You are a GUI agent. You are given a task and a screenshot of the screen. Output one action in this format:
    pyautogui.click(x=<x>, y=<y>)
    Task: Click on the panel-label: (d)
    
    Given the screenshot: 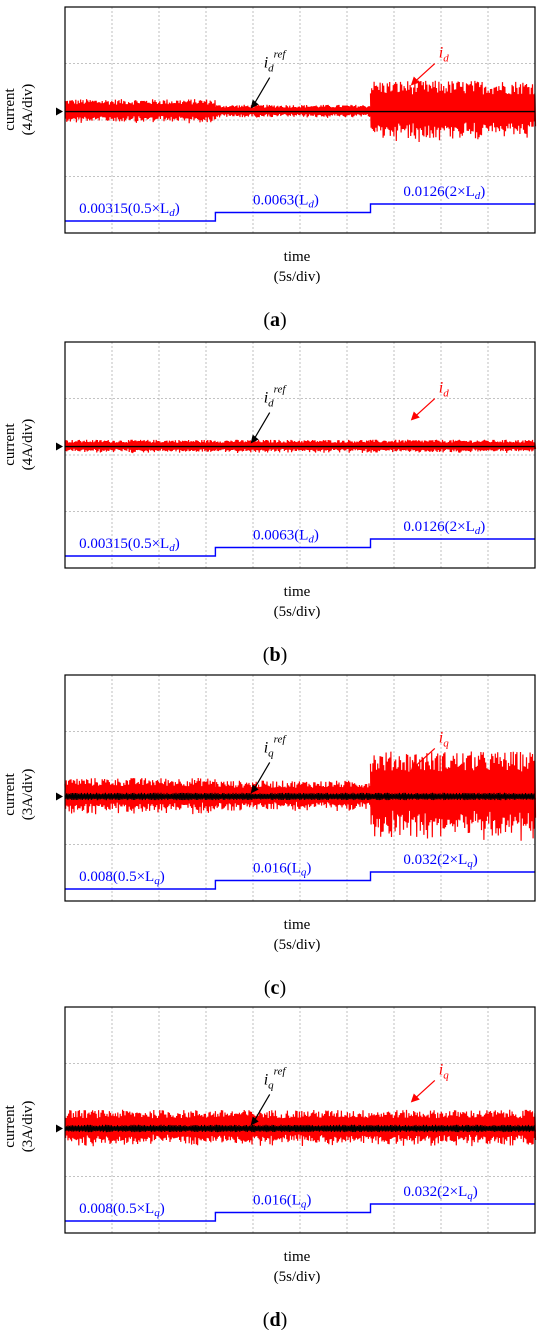 What is the action you would take?
    pyautogui.click(x=275, y=1319)
    